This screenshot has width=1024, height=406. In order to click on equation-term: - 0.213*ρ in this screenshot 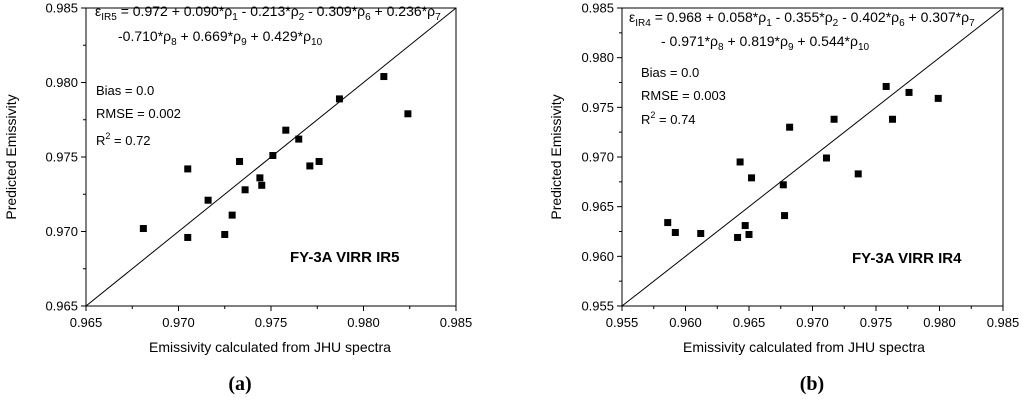, I will do `click(268, 11)`.